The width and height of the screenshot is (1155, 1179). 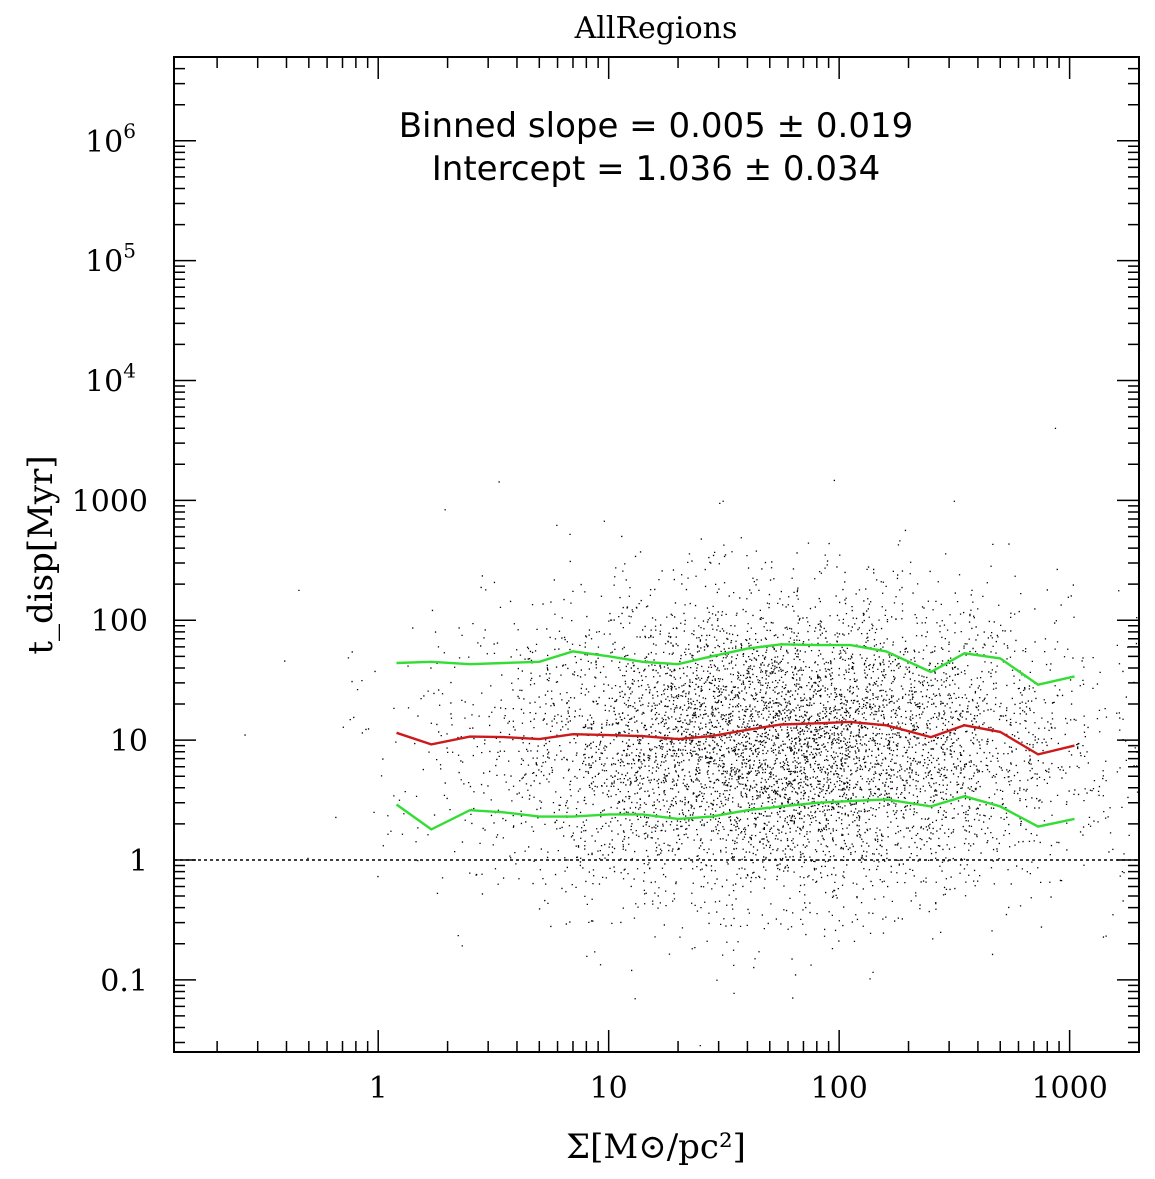 I want to click on chart-title: AllRegions, so click(x=656, y=28).